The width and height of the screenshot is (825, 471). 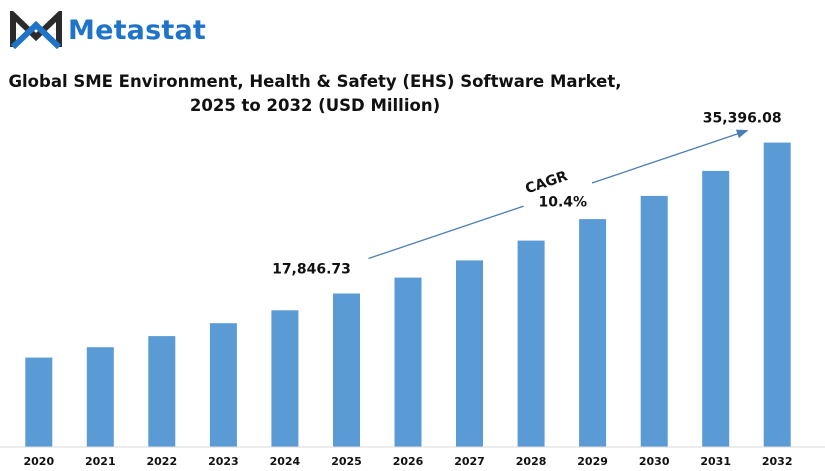 I want to click on x-tick-label: 2022, so click(x=161, y=461).